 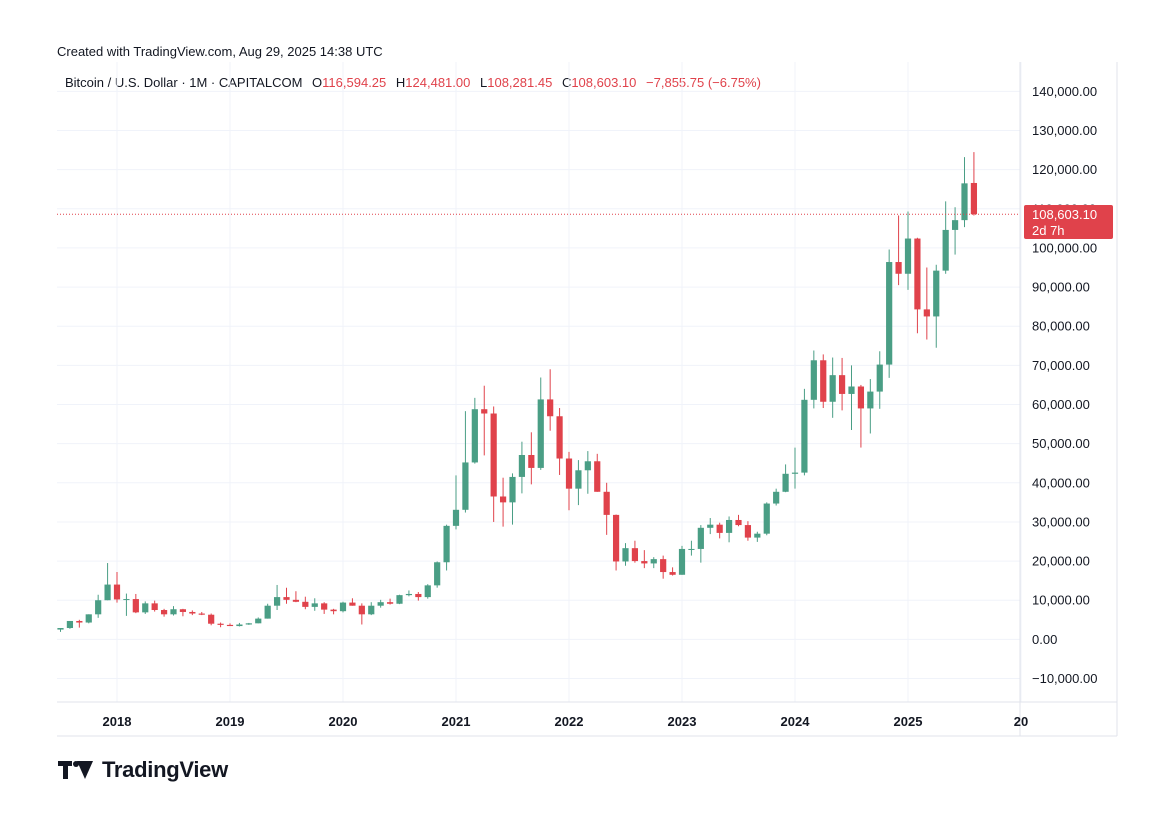 What do you see at coordinates (1021, 721) in the screenshot?
I see `x-tick-label: 20` at bounding box center [1021, 721].